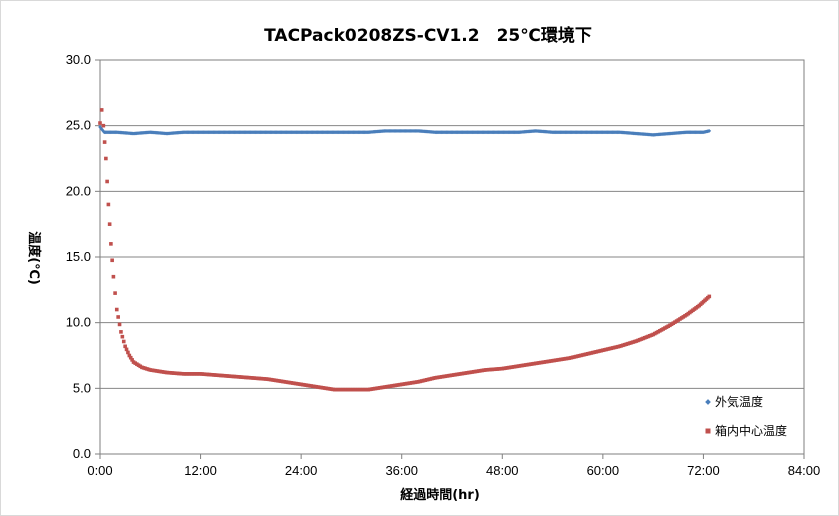 This screenshot has width=839, height=516. Describe the element at coordinates (200, 470) in the screenshot. I see `x-tick-label: 12:00` at that location.